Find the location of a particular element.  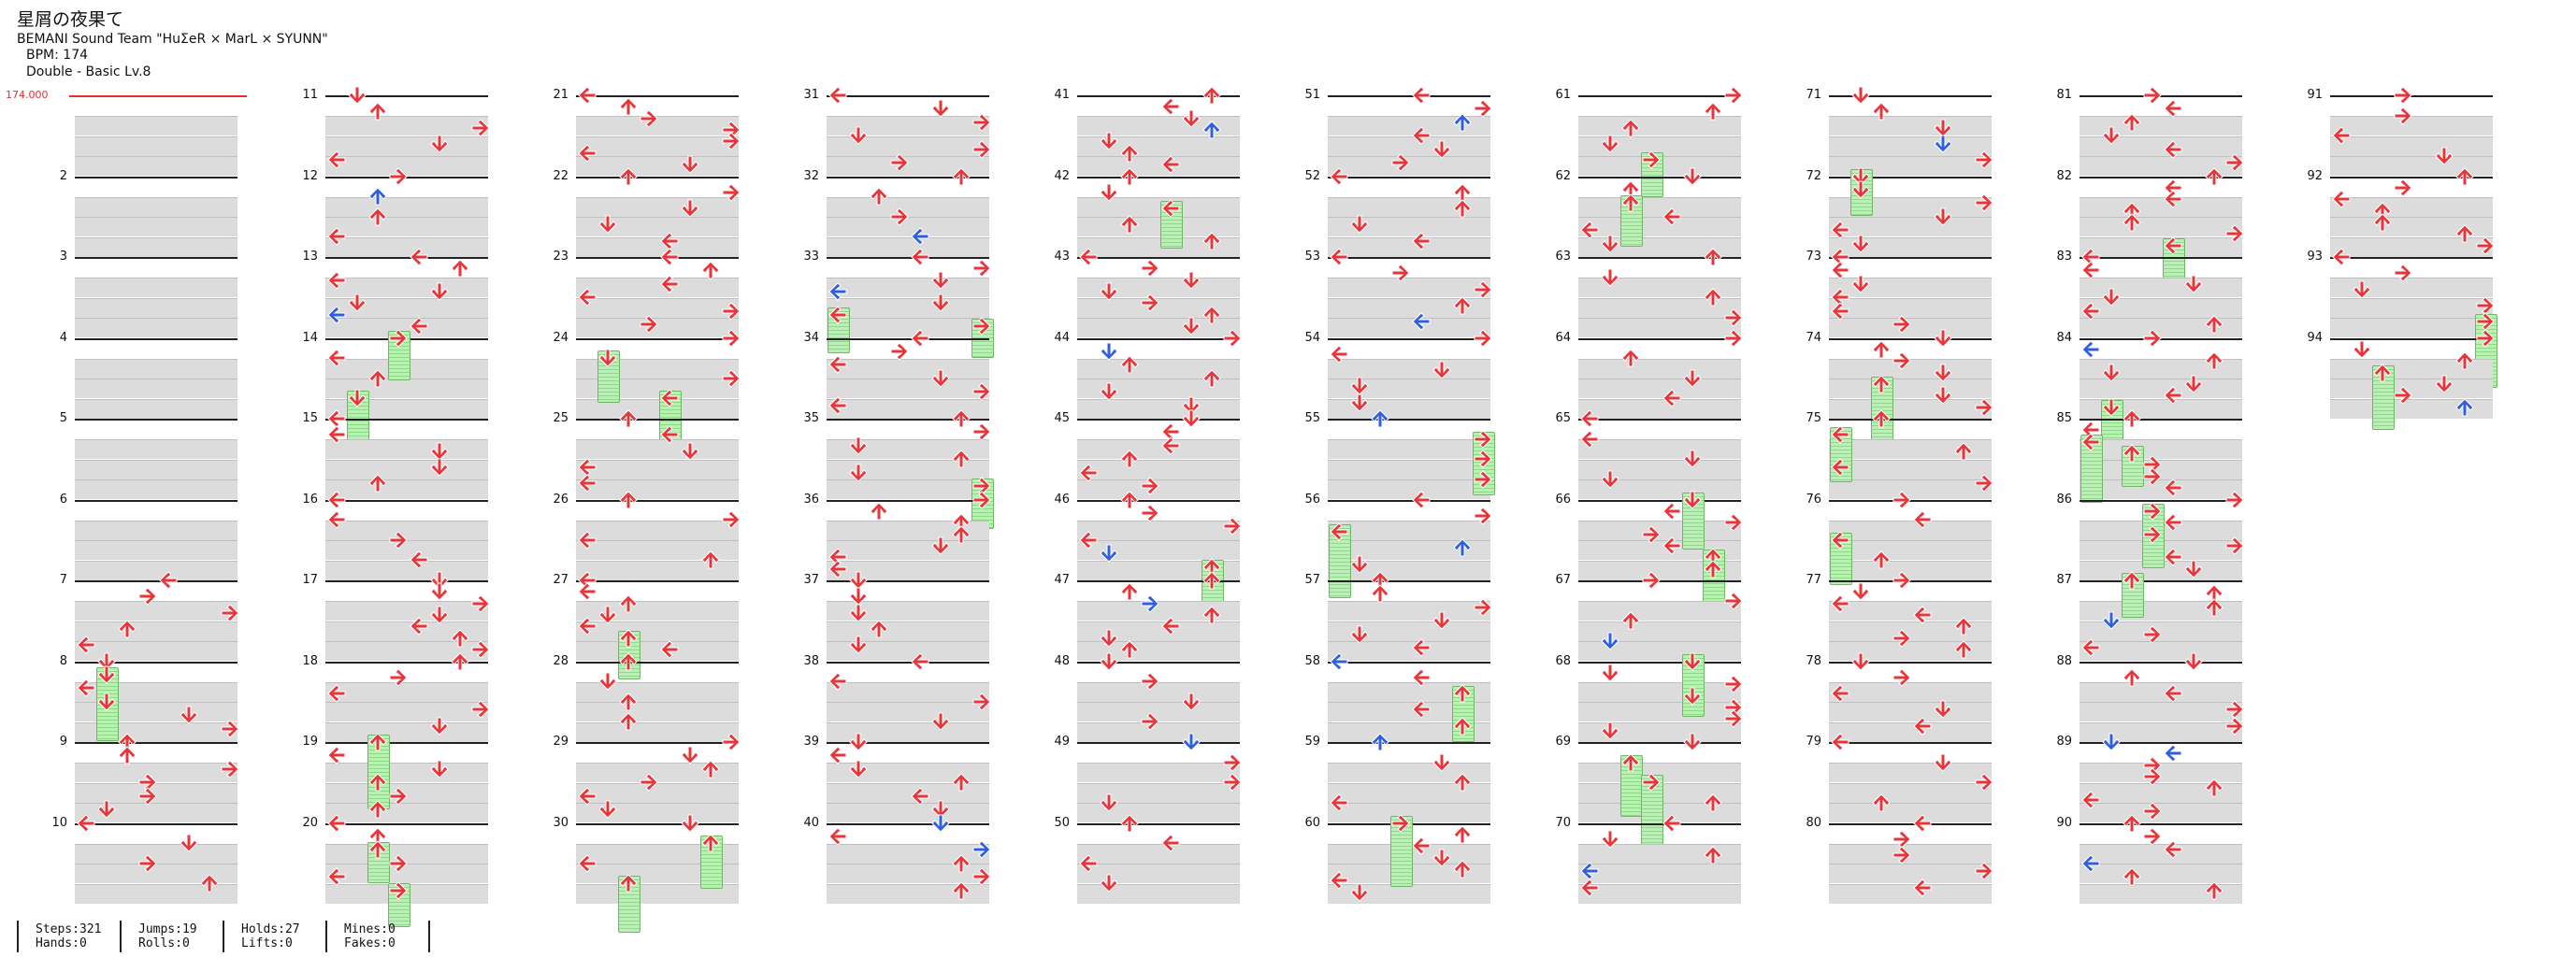

measure-number: 62 is located at coordinates (1563, 175).